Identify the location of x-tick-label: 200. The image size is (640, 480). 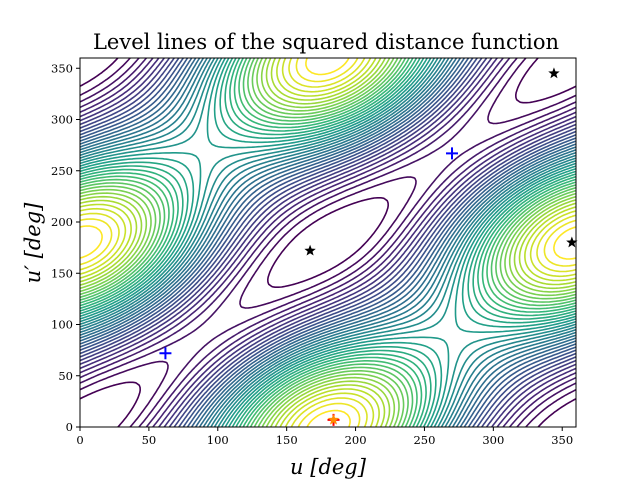
(356, 440).